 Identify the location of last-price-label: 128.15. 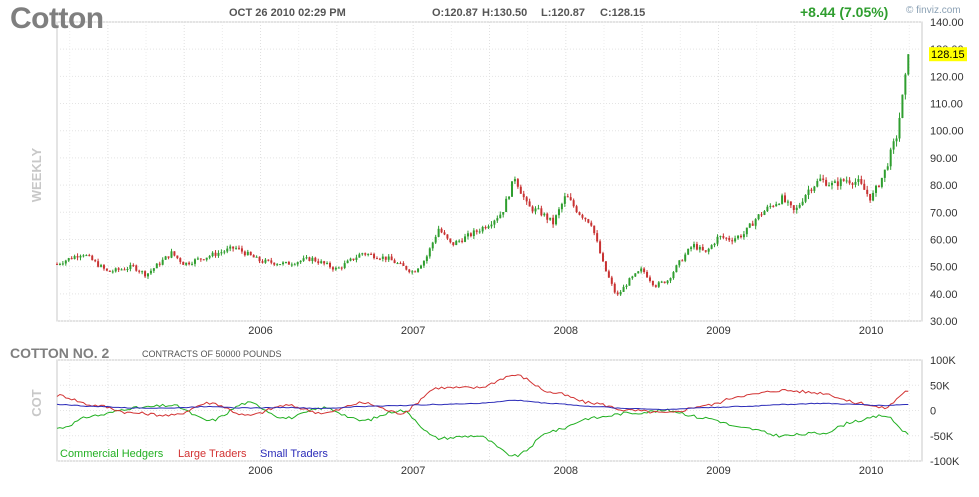
(948, 55).